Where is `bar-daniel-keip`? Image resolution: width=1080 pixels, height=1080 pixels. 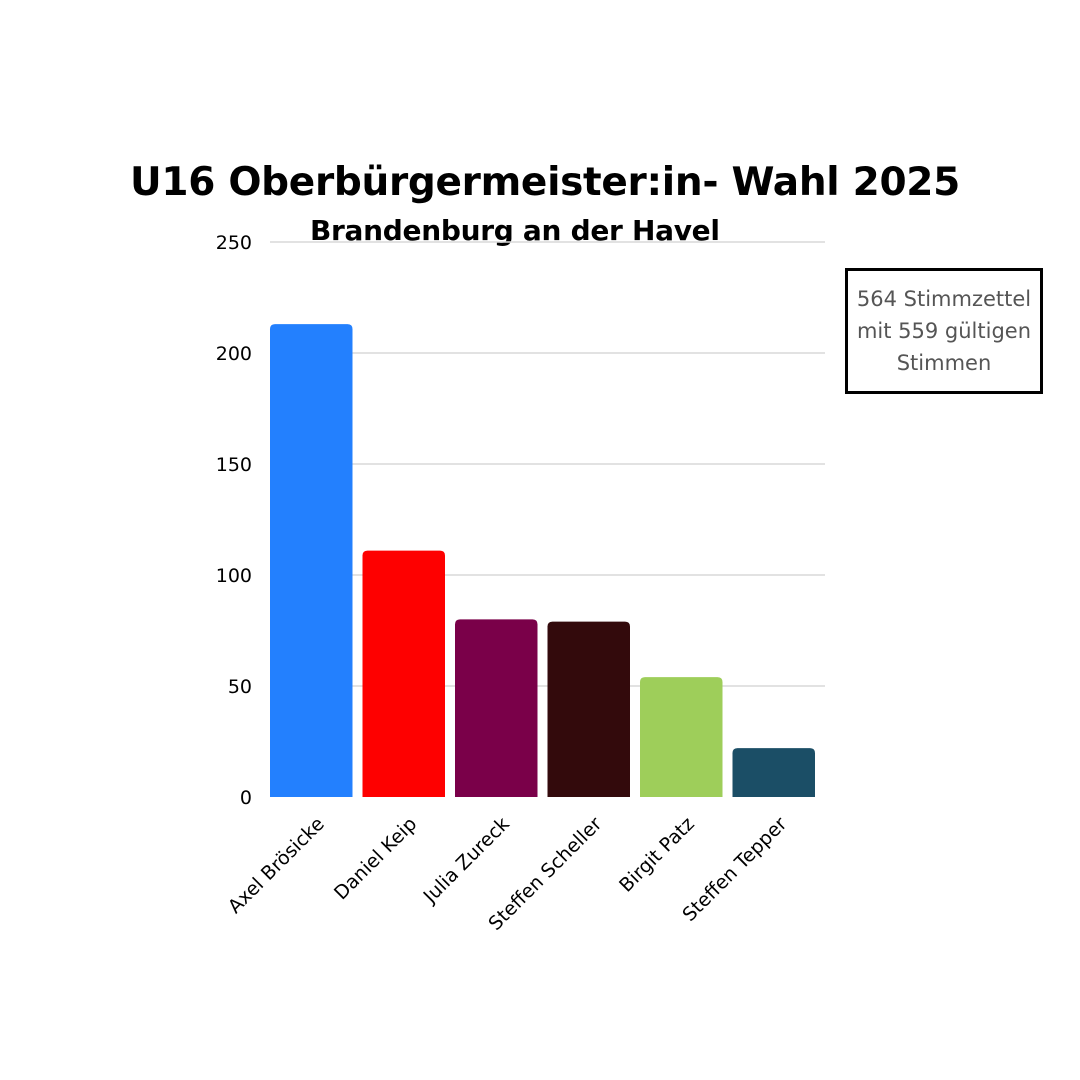
bar-daniel-keip is located at coordinates (403, 673).